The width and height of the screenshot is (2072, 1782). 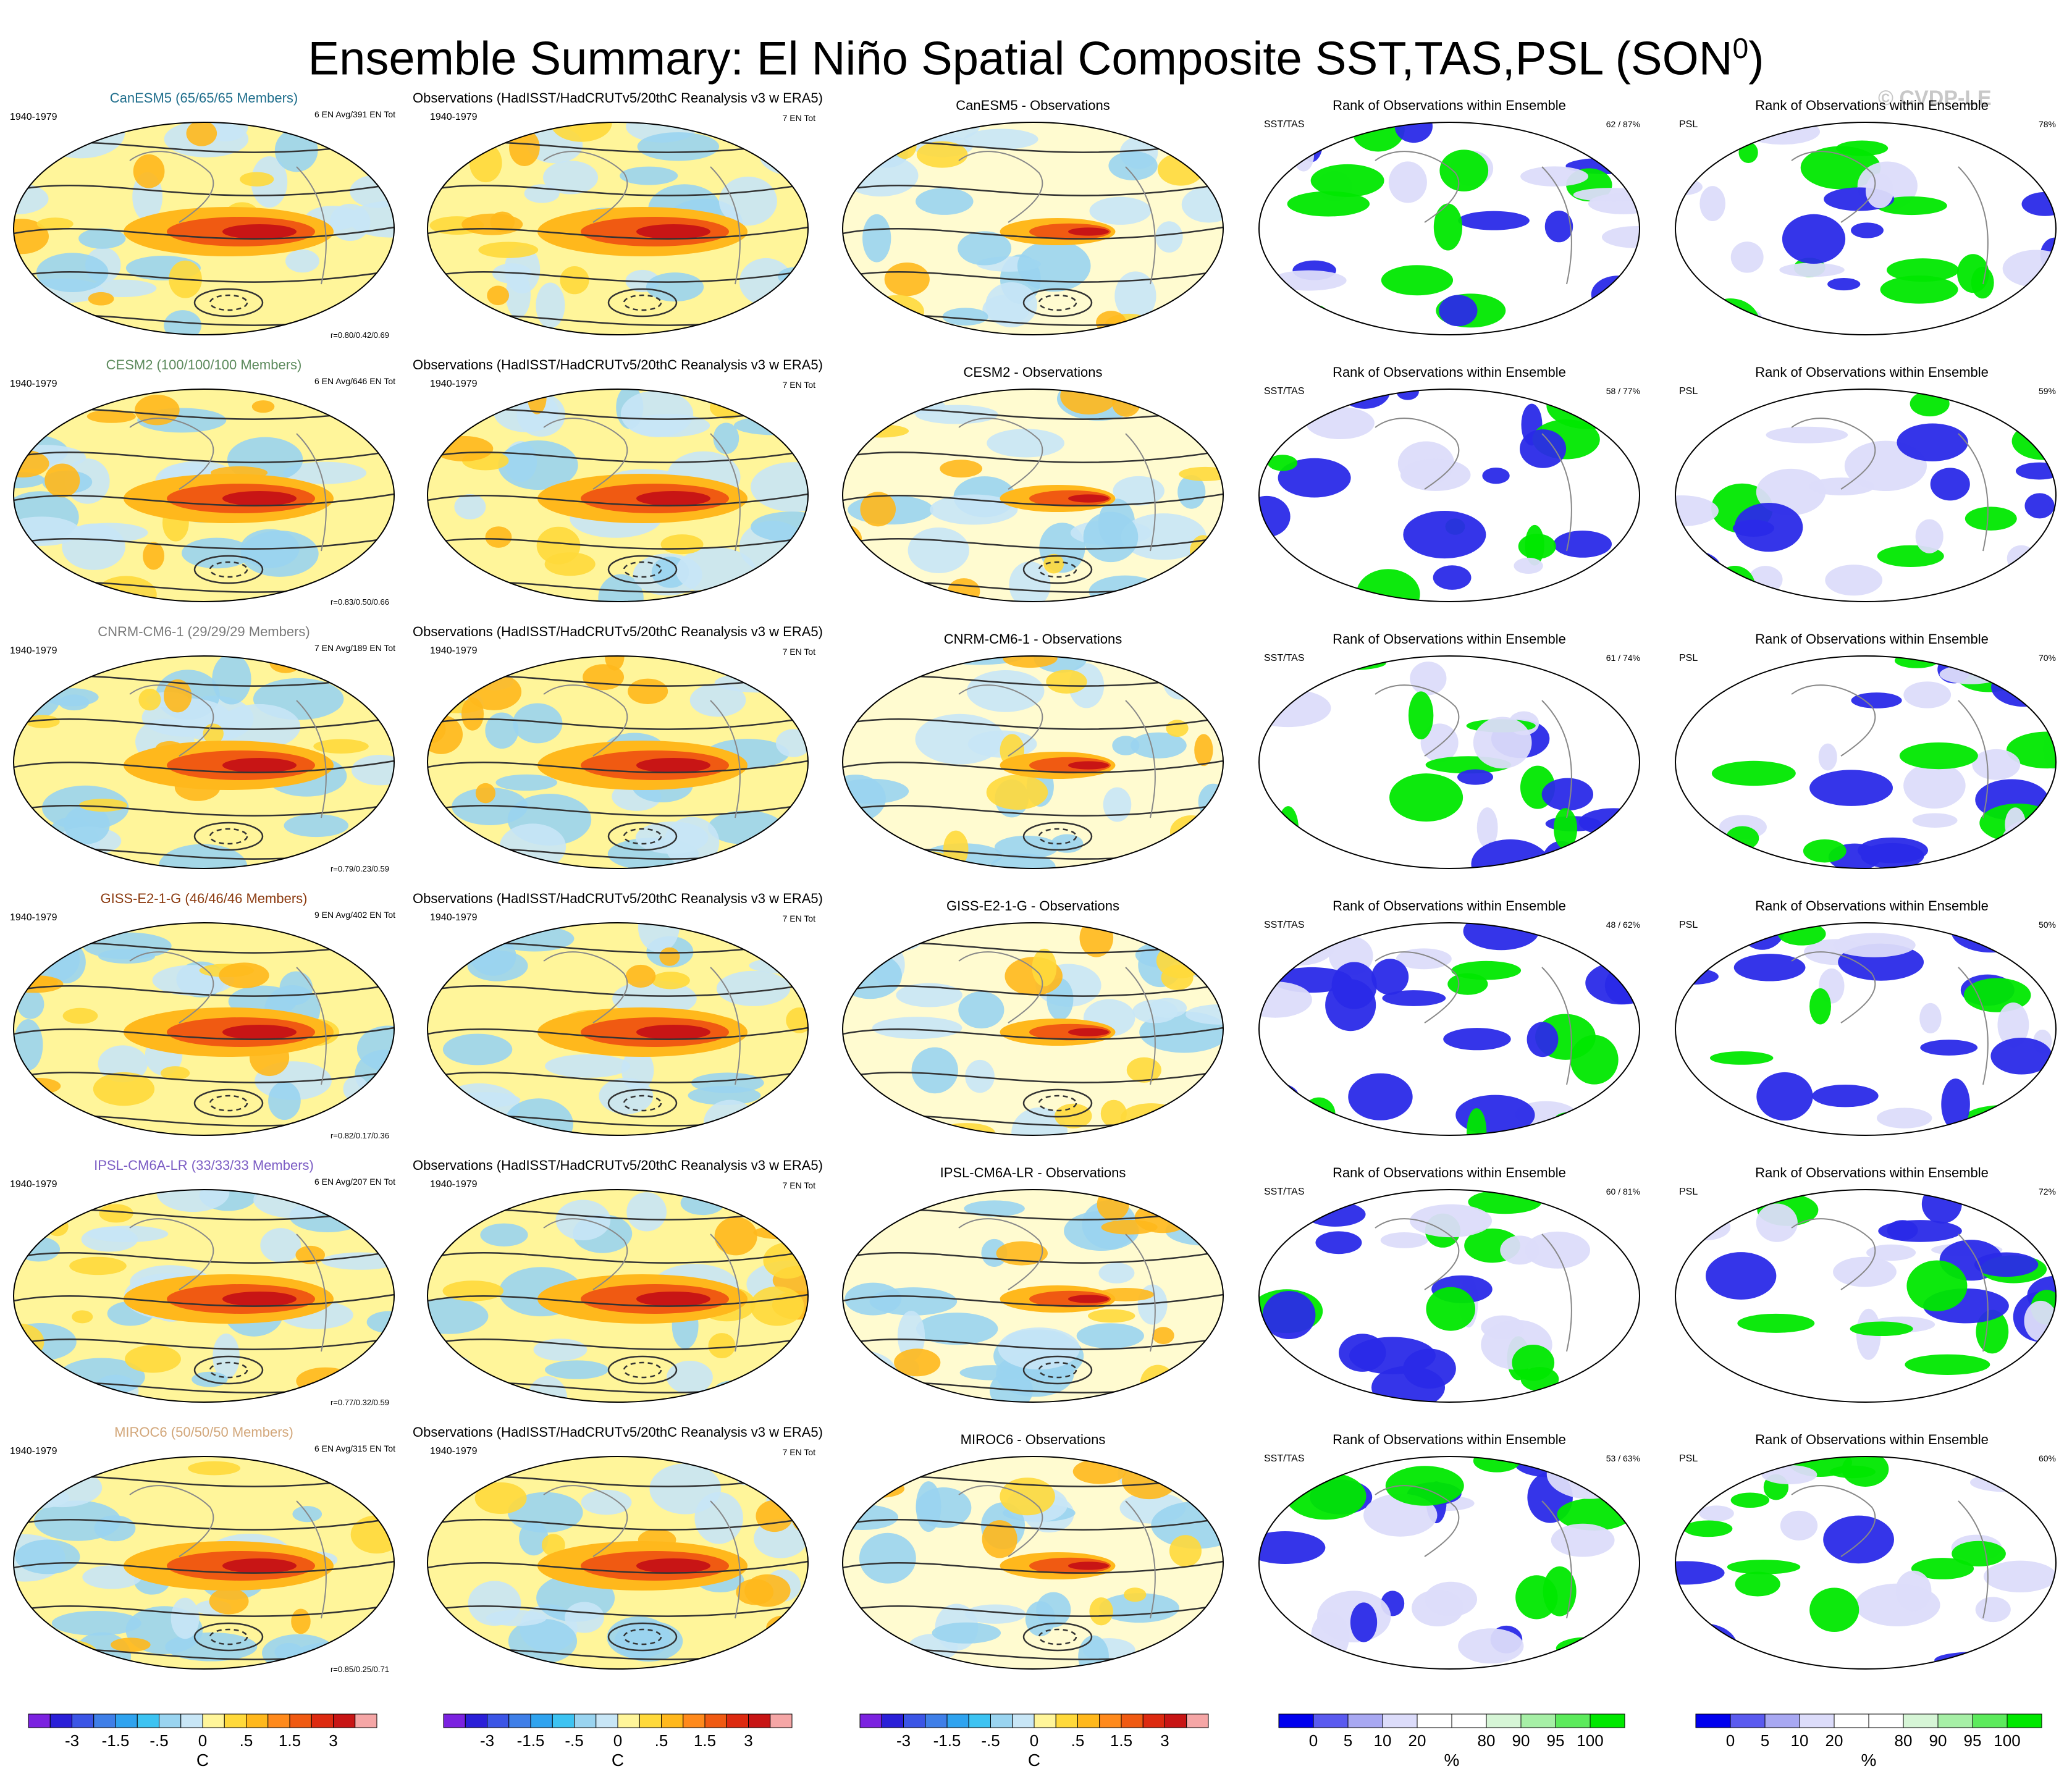 I want to click on sst-rank: 53 / 63%, so click(x=1623, y=1458).